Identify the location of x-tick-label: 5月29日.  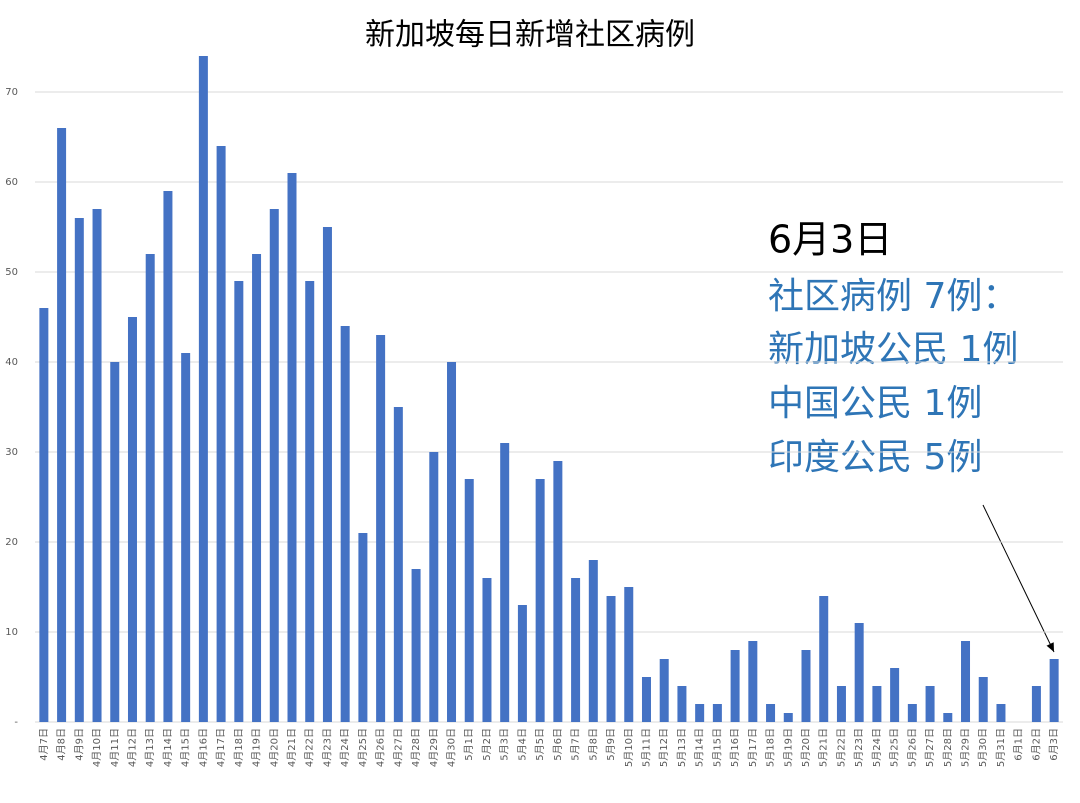
(966, 747).